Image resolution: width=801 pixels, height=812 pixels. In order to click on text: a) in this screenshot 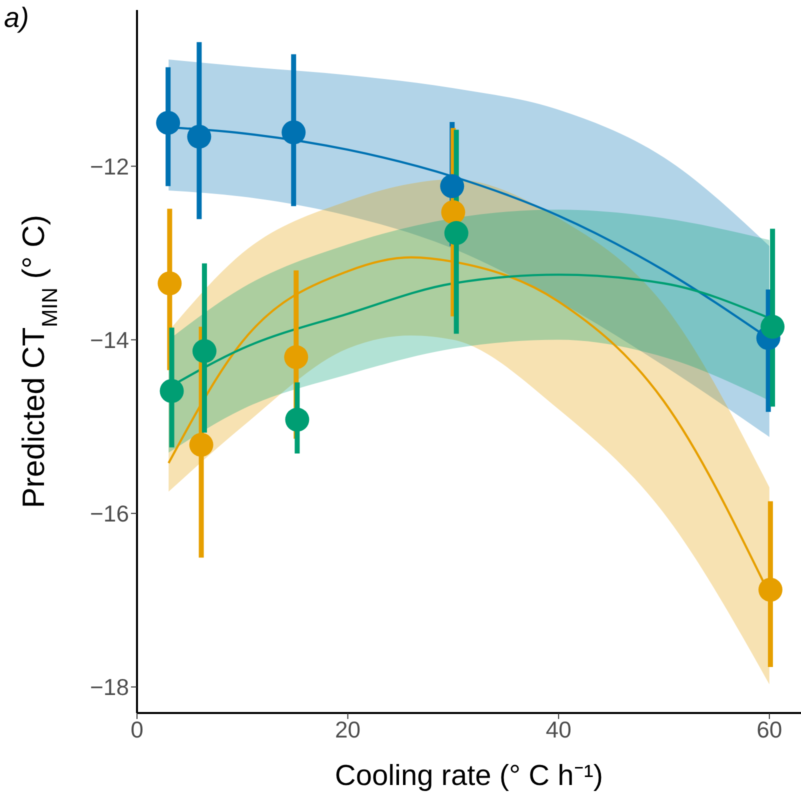, I will do `click(16, 18)`.